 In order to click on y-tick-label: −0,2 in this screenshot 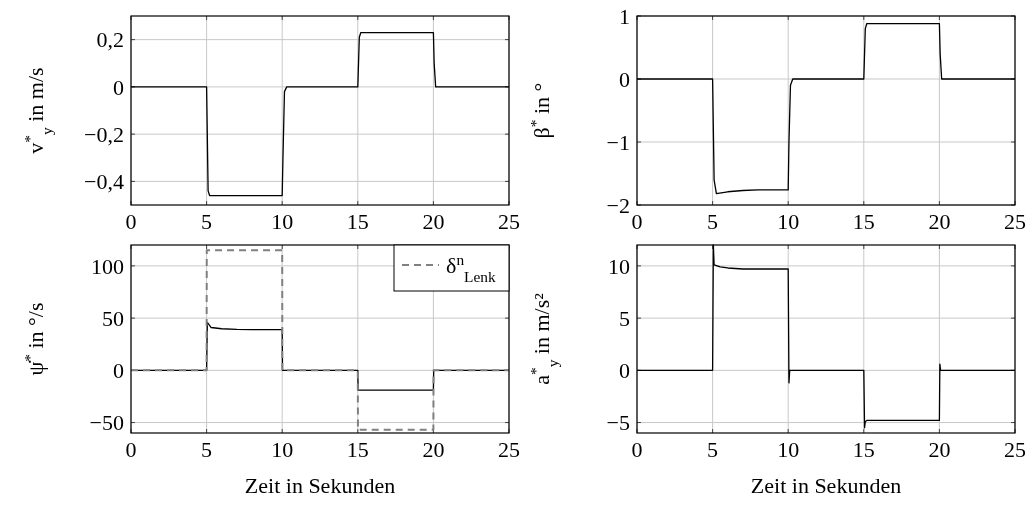, I will do `click(104, 134)`.